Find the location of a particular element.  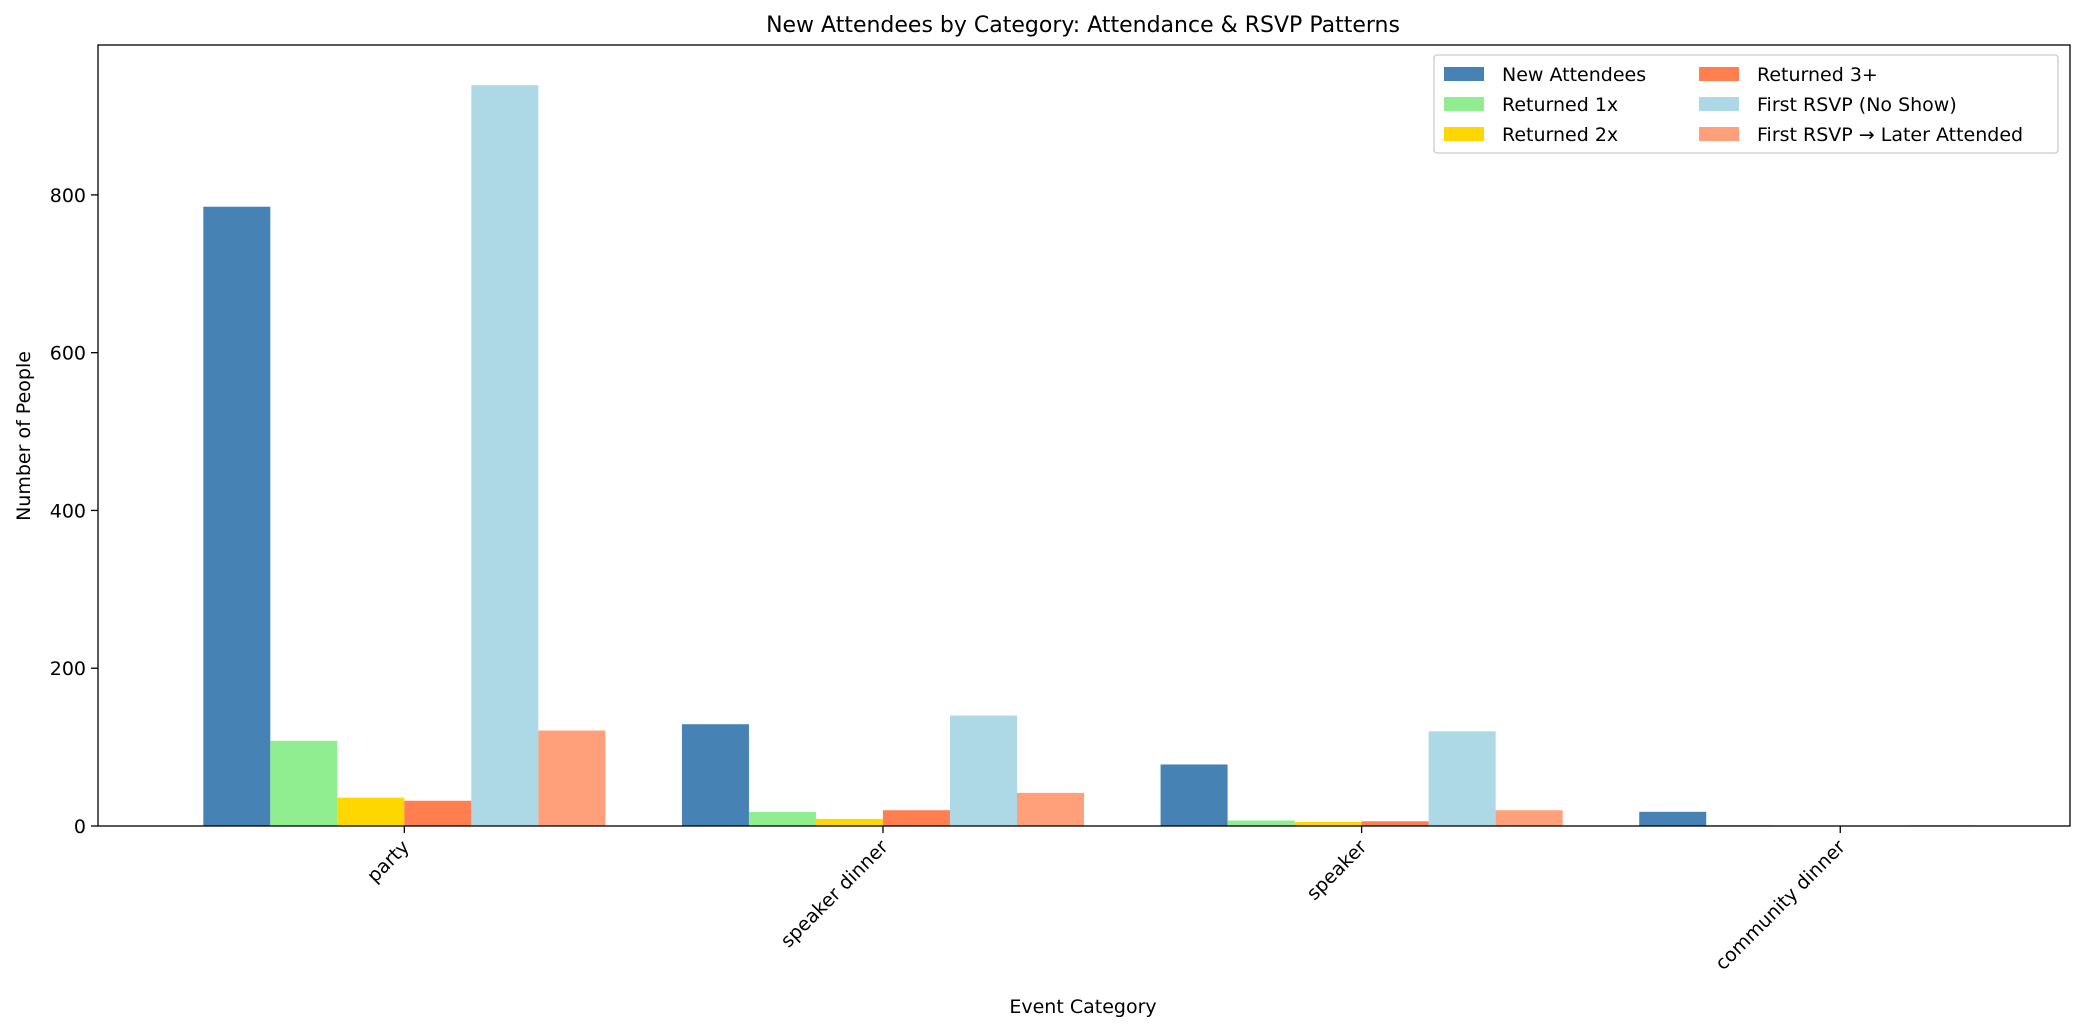

x-tick-label-2: speaker is located at coordinates (1336, 870).